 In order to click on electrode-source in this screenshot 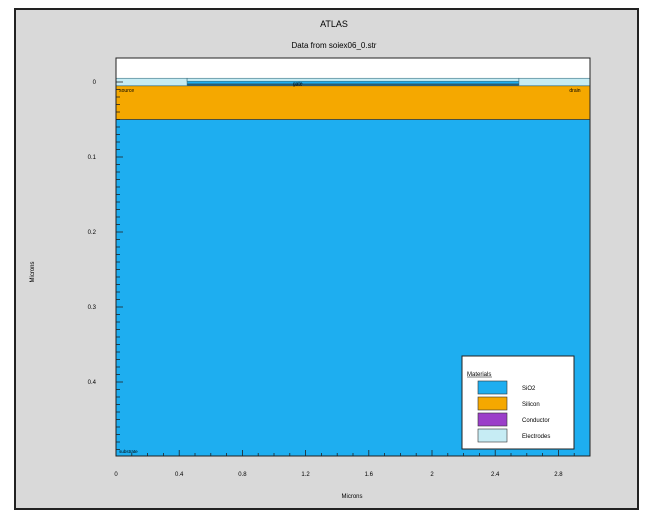, I will do `click(151, 82)`.